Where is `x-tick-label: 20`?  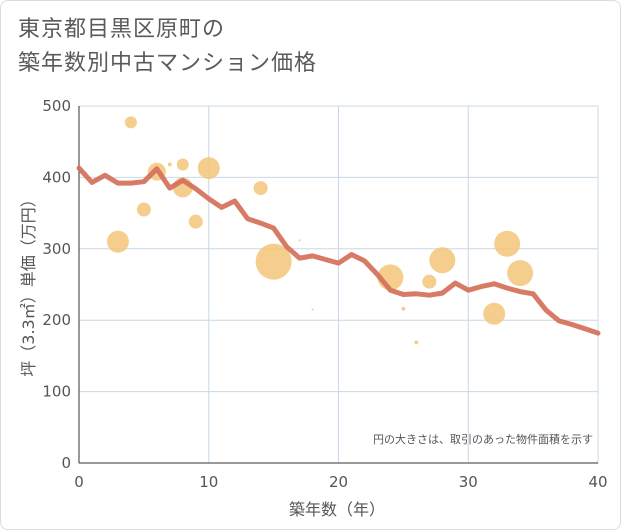
x-tick-label: 20 is located at coordinates (338, 482).